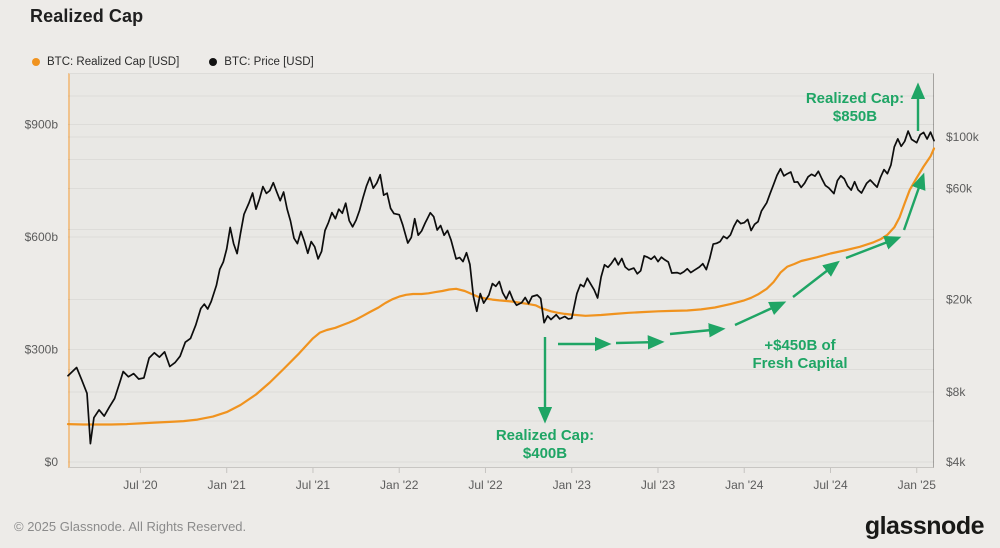  What do you see at coordinates (42, 237) in the screenshot?
I see `left-axis-label: $600b` at bounding box center [42, 237].